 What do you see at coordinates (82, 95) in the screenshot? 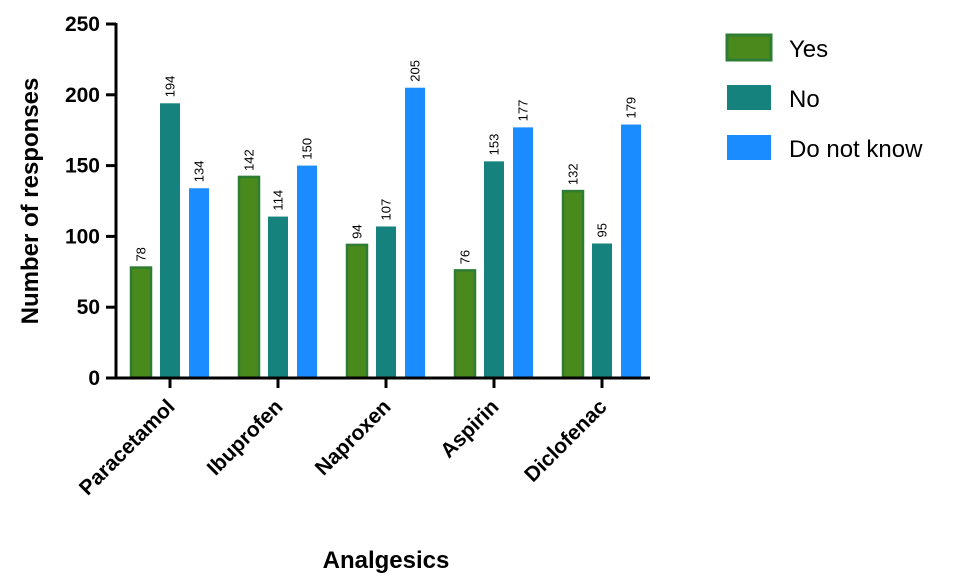
I see `y-tick-label: 200` at bounding box center [82, 95].